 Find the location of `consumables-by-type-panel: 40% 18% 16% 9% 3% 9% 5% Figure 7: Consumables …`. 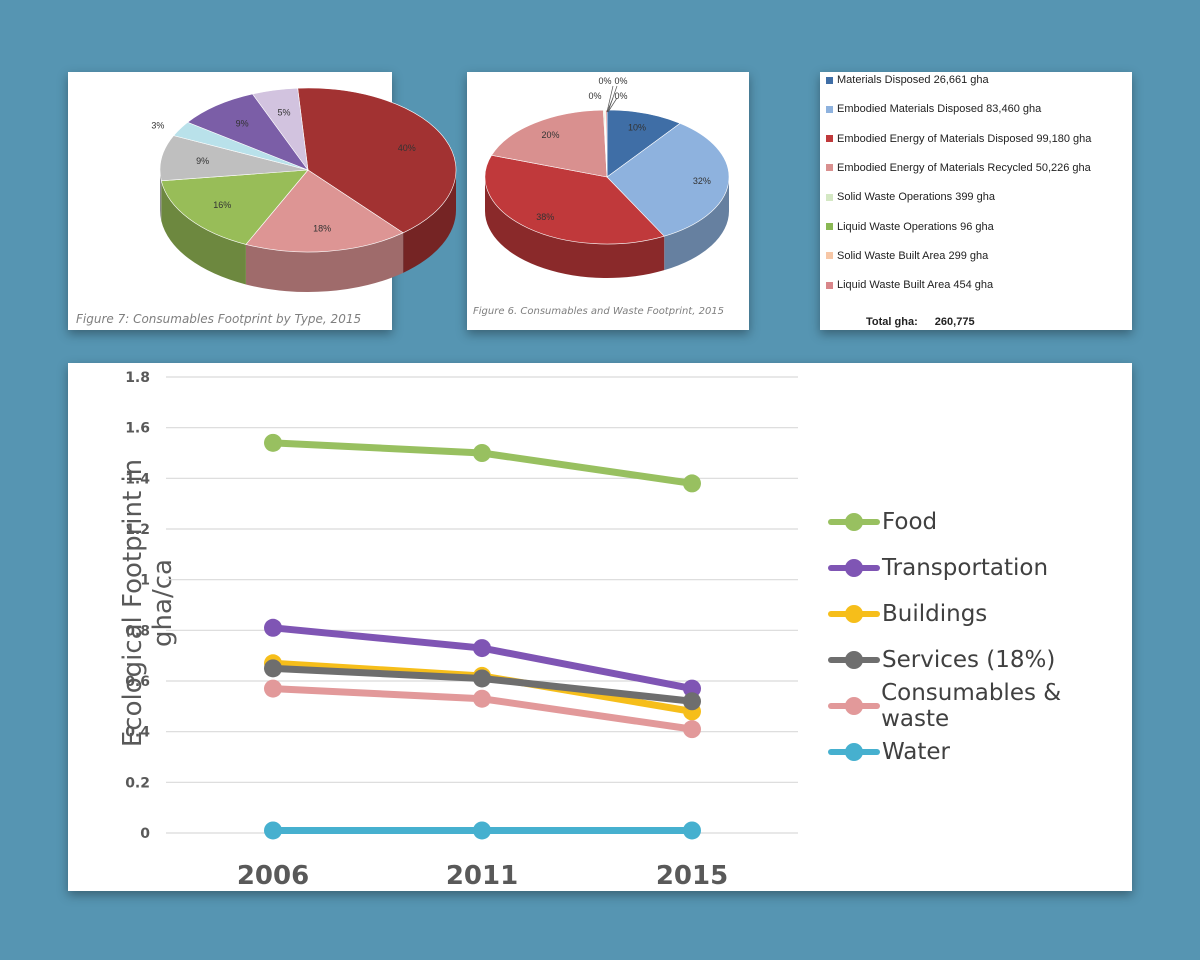

consumables-by-type-panel: 40% 18% 16% 9% 3% 9% 5% Figure 7: Consumables … is located at coordinates (262, 201).